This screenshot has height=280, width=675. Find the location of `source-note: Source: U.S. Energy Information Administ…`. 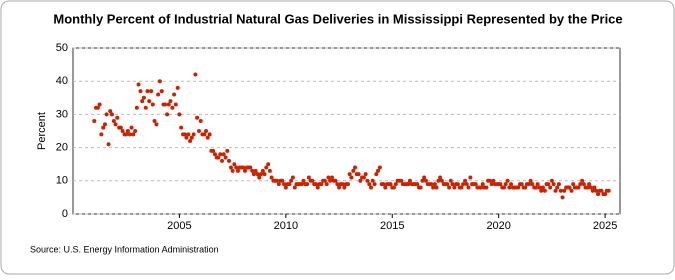

source-note: Source: U.S. Energy Information Administ… is located at coordinates (124, 249).